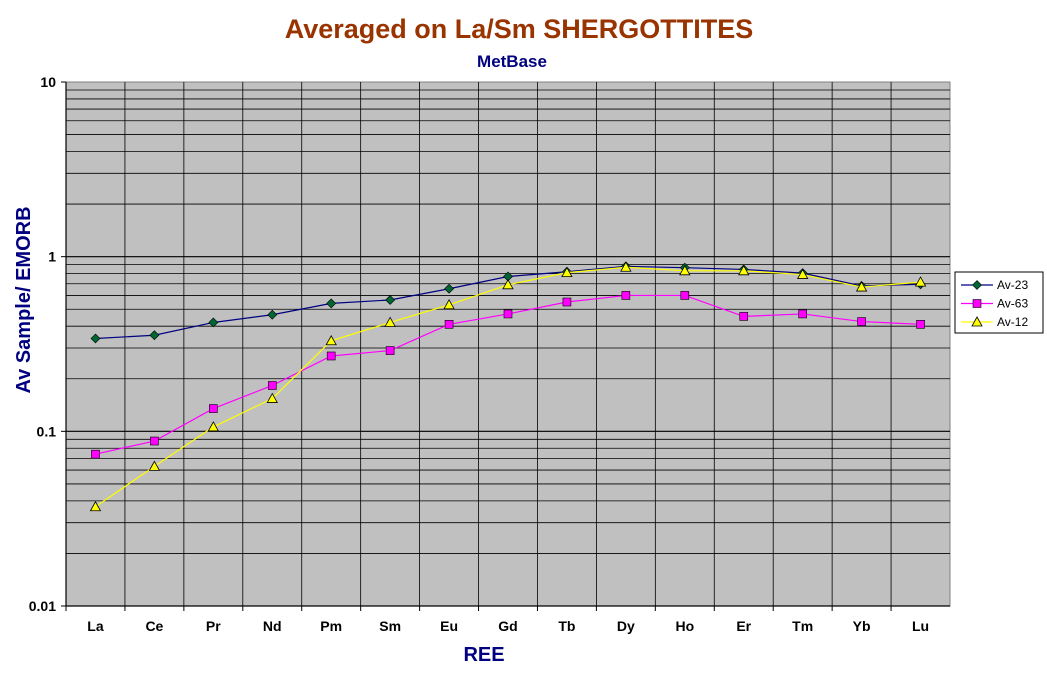  I want to click on y-tick-label: 1, so click(52, 257).